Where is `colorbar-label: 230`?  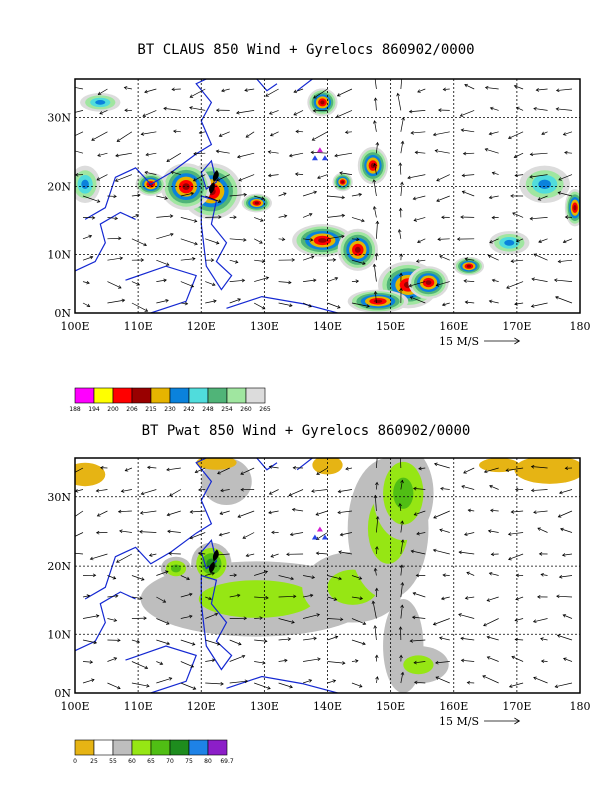
colorbar-label: 230 is located at coordinates (170, 409).